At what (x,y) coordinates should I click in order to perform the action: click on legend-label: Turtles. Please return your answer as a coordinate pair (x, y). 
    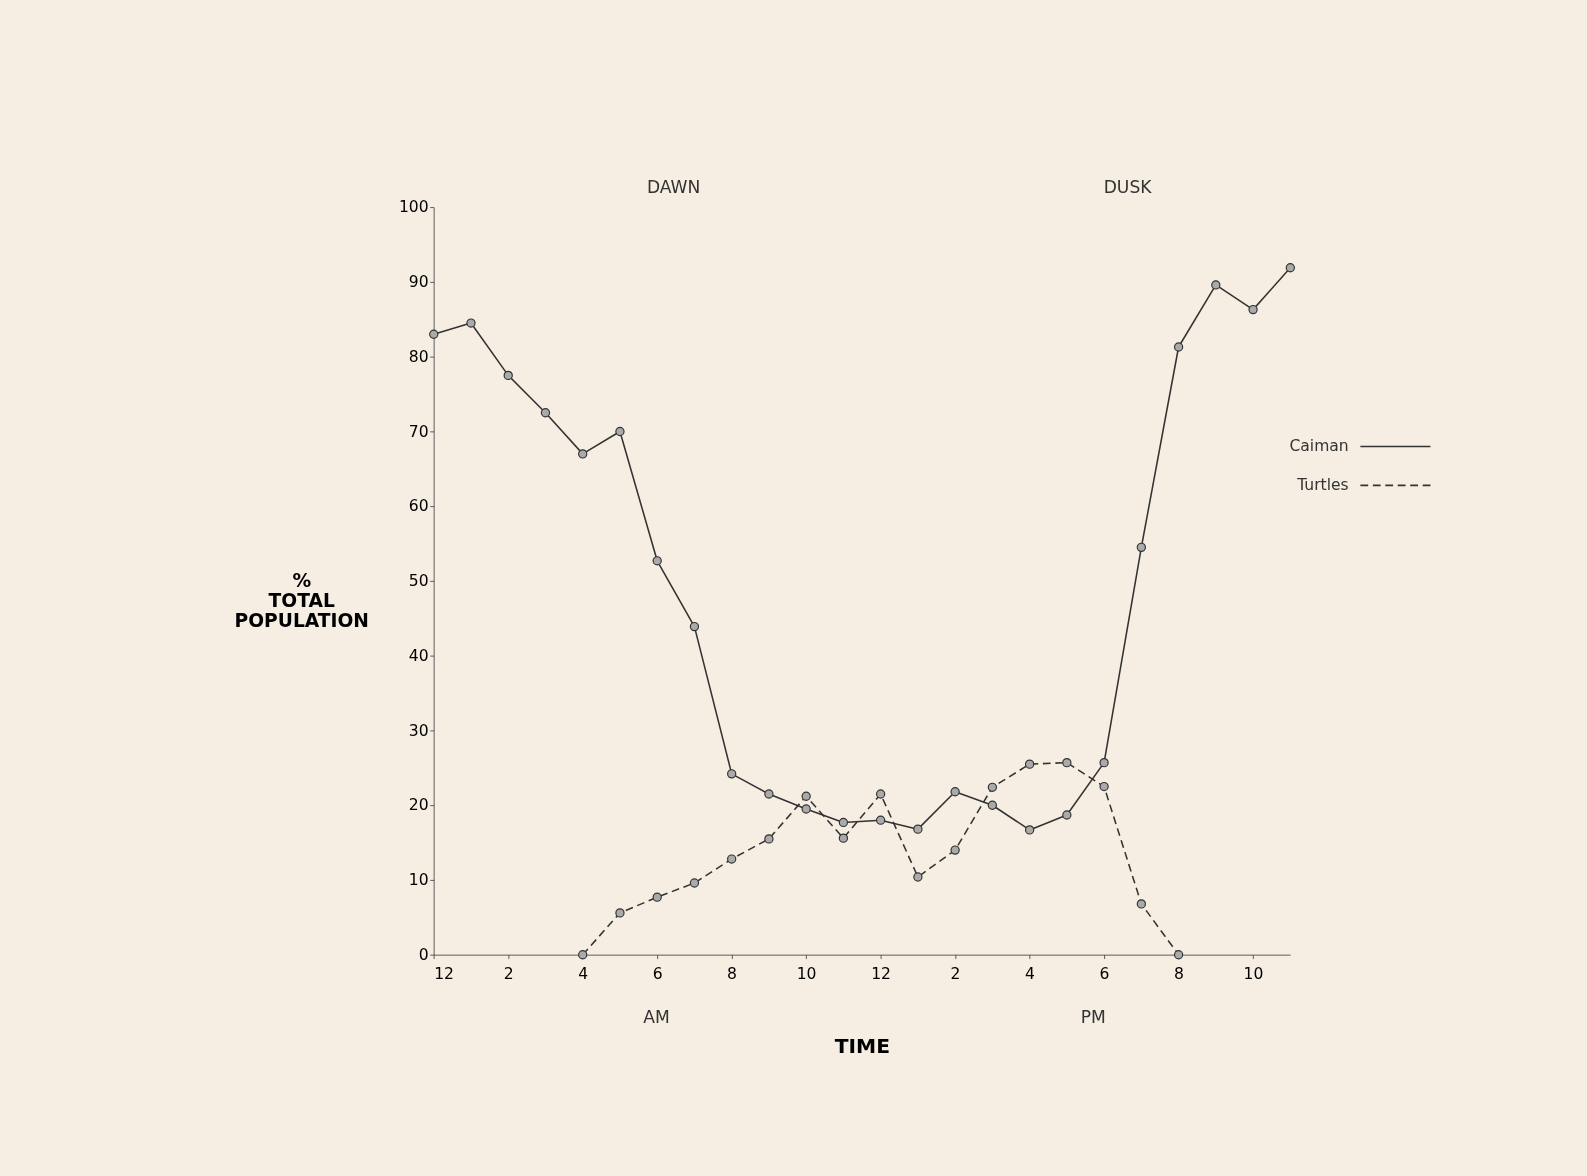
    Looking at the image, I should click on (1322, 485).